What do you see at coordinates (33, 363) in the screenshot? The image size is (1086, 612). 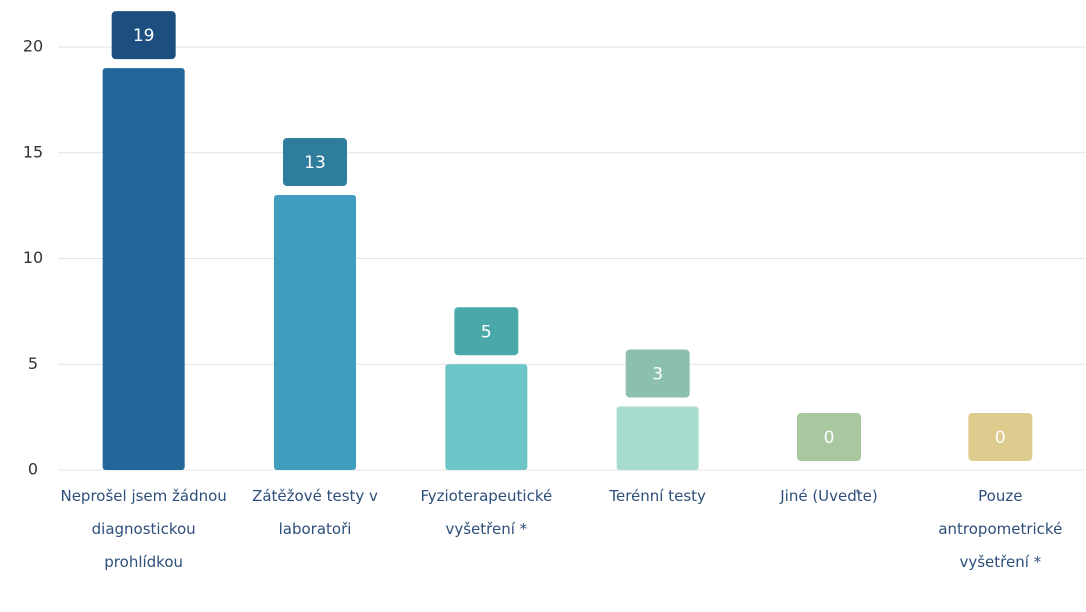 I see `y-tick-label: 5` at bounding box center [33, 363].